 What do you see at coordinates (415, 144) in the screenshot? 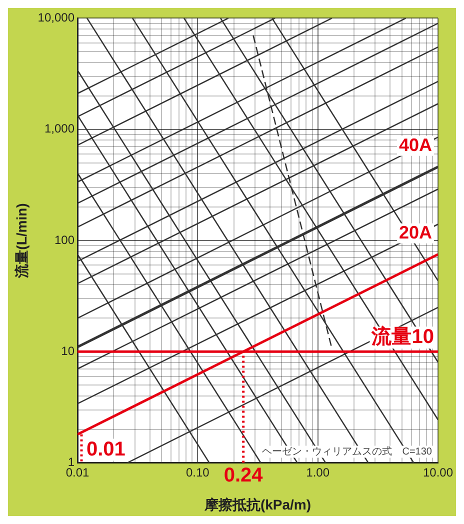
I see `series-label: 40A` at bounding box center [415, 144].